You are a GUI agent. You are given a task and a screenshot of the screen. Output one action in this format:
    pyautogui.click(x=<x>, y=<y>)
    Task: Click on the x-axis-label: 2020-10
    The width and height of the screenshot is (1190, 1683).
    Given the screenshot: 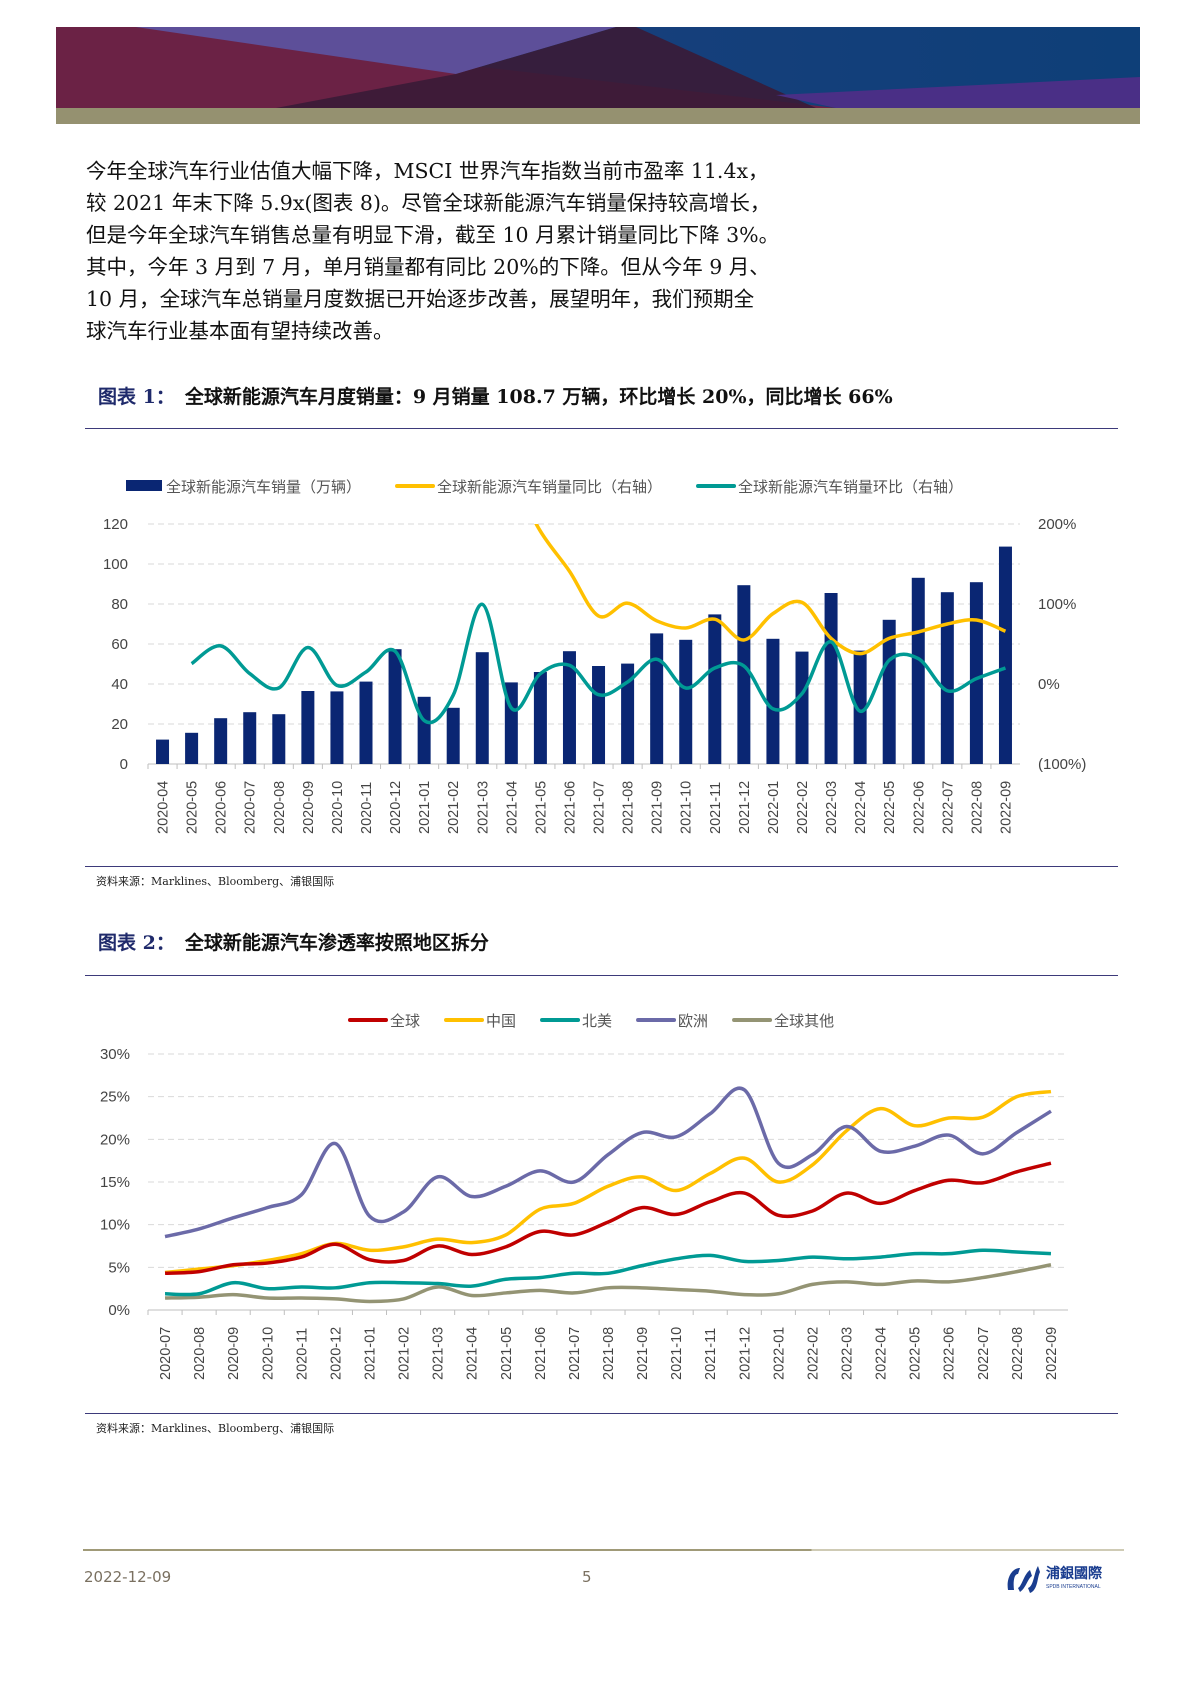 What is the action you would take?
    pyautogui.click(x=338, y=807)
    